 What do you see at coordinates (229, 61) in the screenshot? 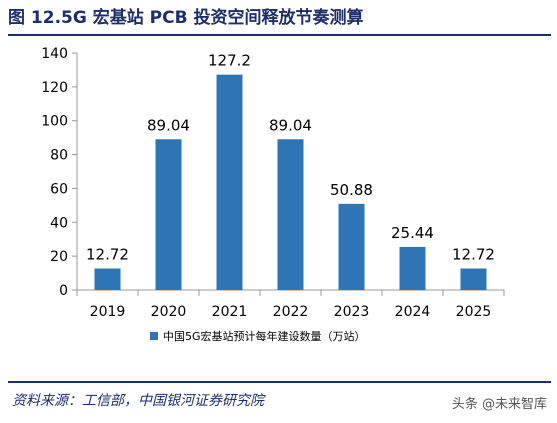
I see `data-label: 127.2` at bounding box center [229, 61].